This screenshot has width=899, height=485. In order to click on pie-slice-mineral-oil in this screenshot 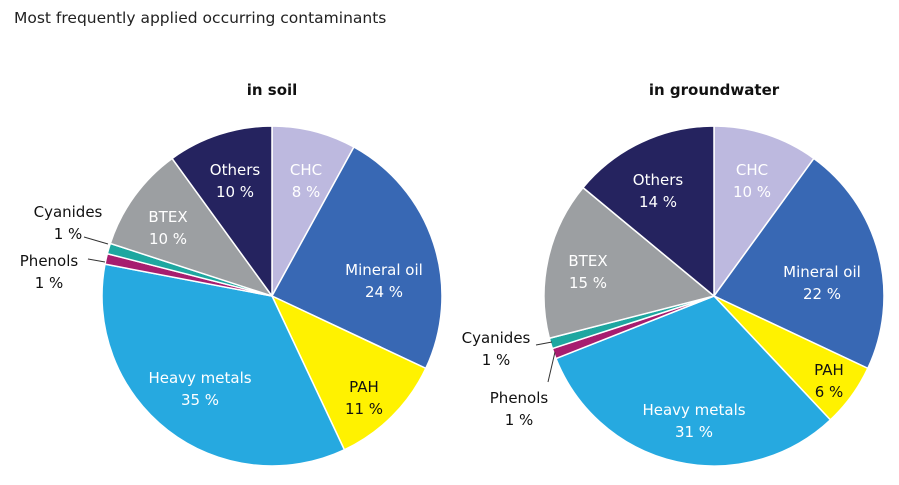, I will do `click(356, 258)`.